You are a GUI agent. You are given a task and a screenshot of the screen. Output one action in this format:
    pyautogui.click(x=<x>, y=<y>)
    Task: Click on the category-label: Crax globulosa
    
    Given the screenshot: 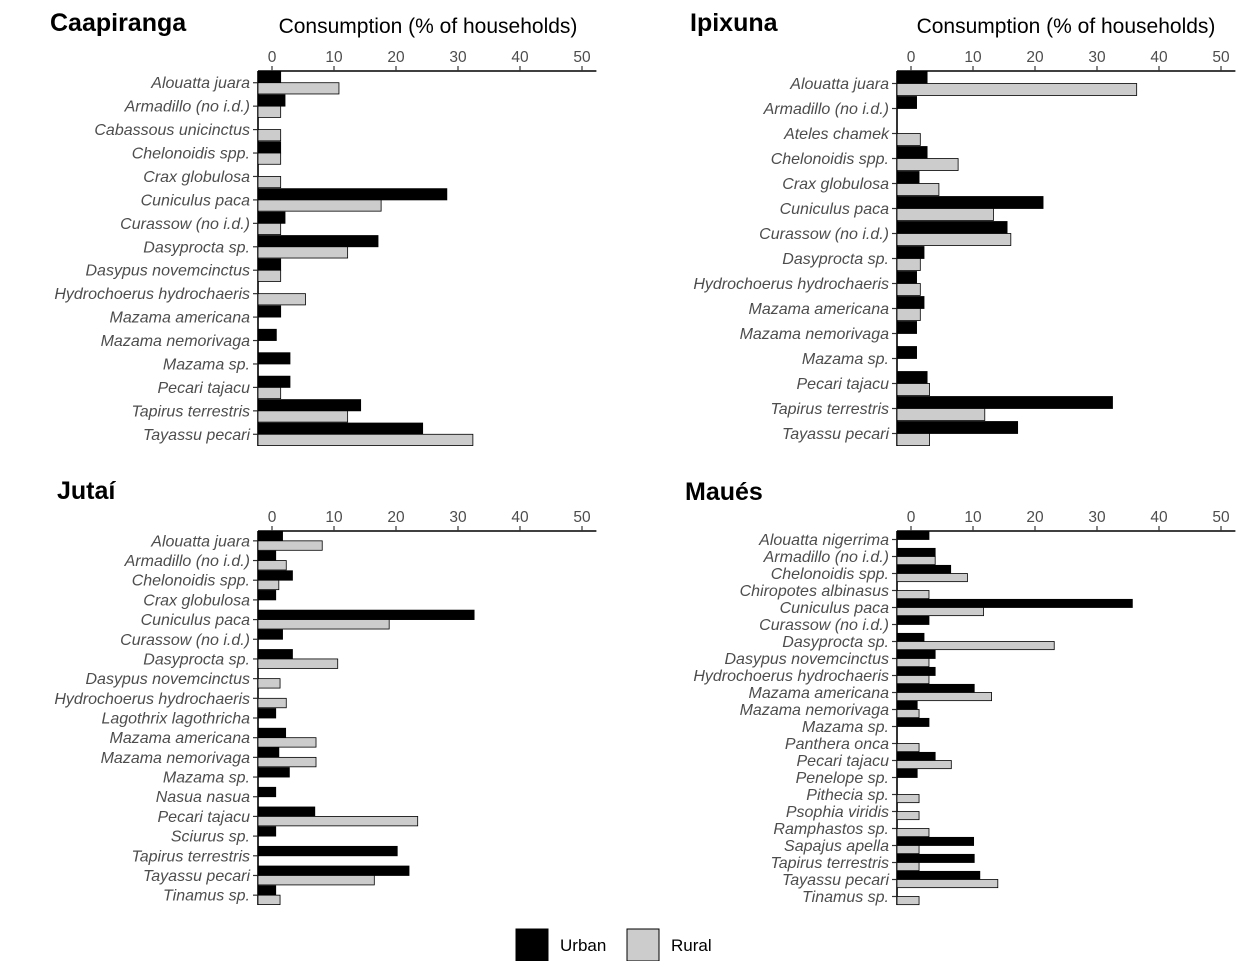 What is the action you would take?
    pyautogui.click(x=196, y=600)
    